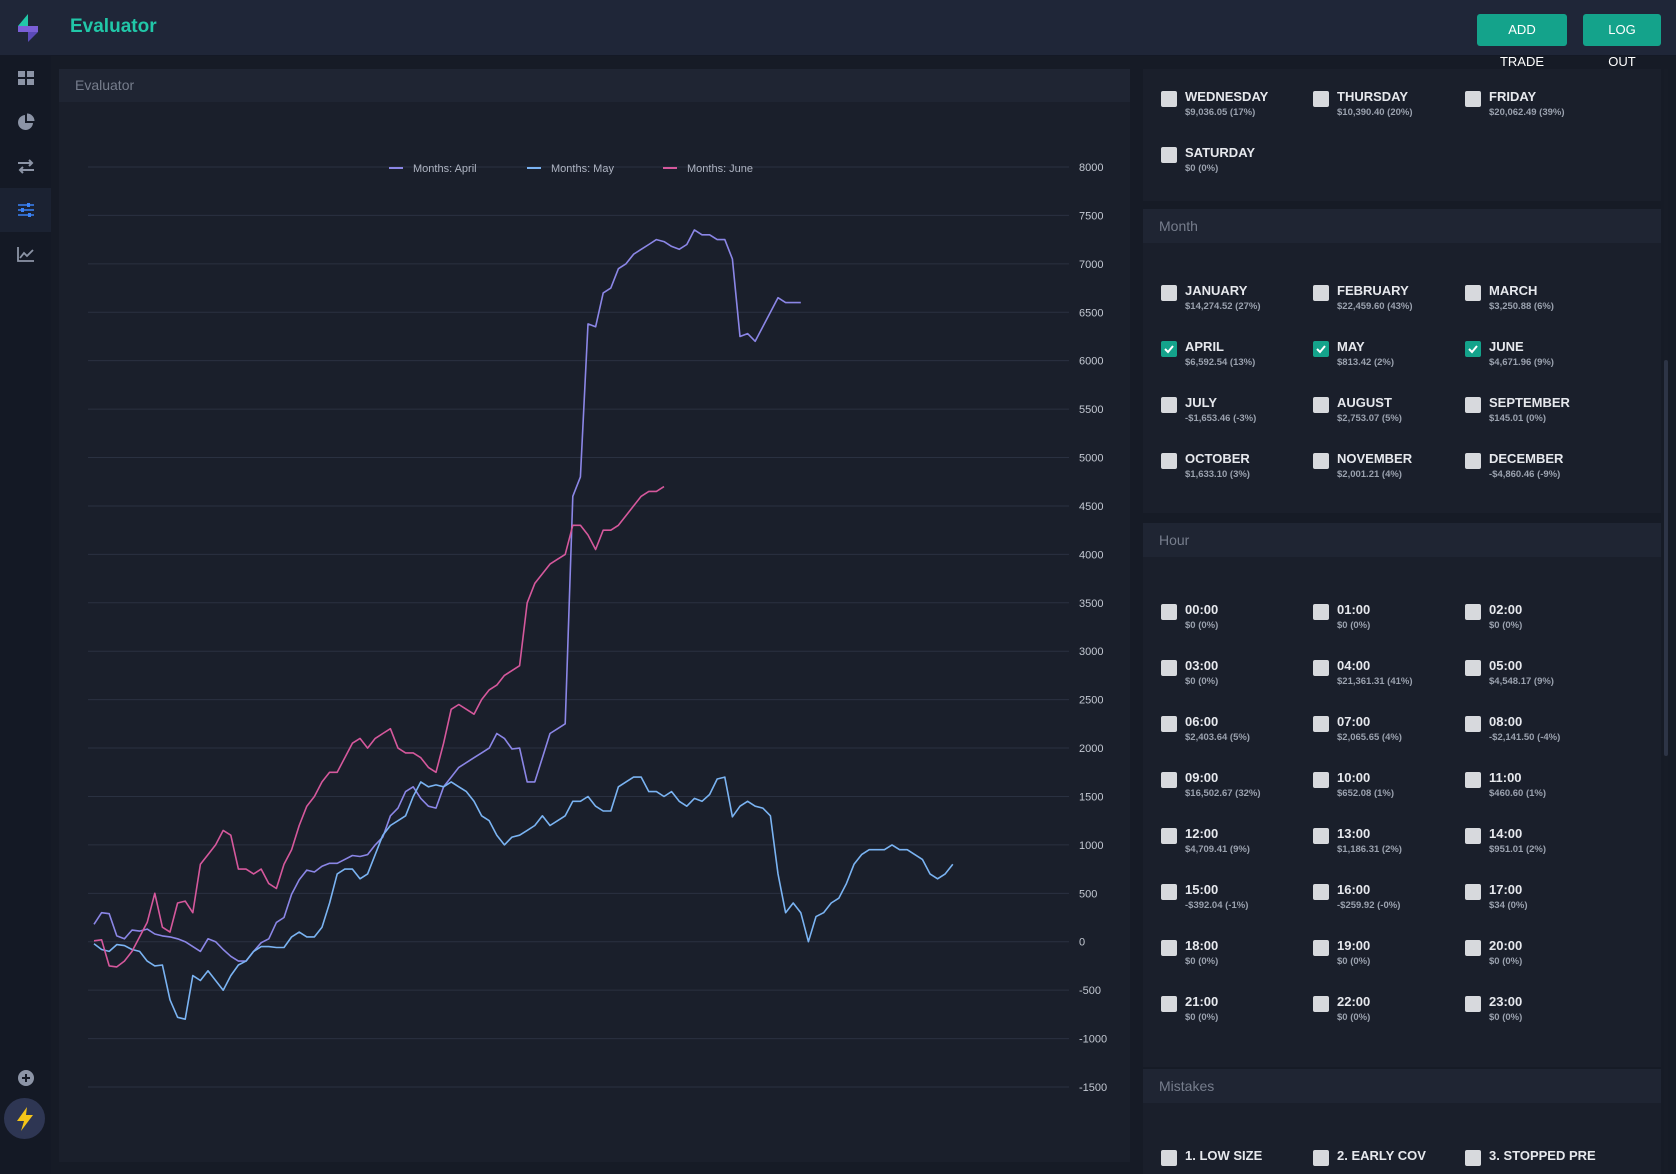 This screenshot has height=1174, width=1676. Describe the element at coordinates (1402, 540) in the screenshot. I see `hour-section-title: Hour` at that location.